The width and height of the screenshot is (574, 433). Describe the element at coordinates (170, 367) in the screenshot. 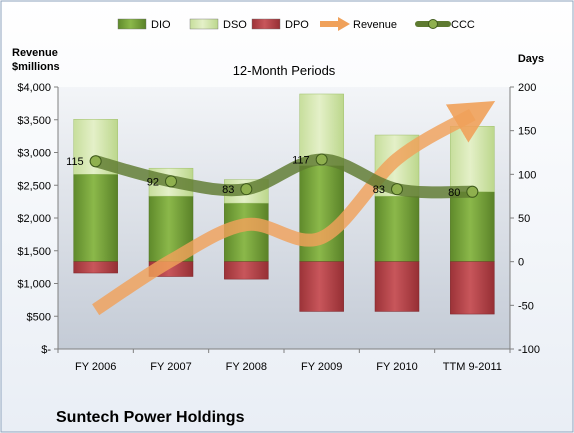

I see `x-tick-label: FY 2007` at that location.